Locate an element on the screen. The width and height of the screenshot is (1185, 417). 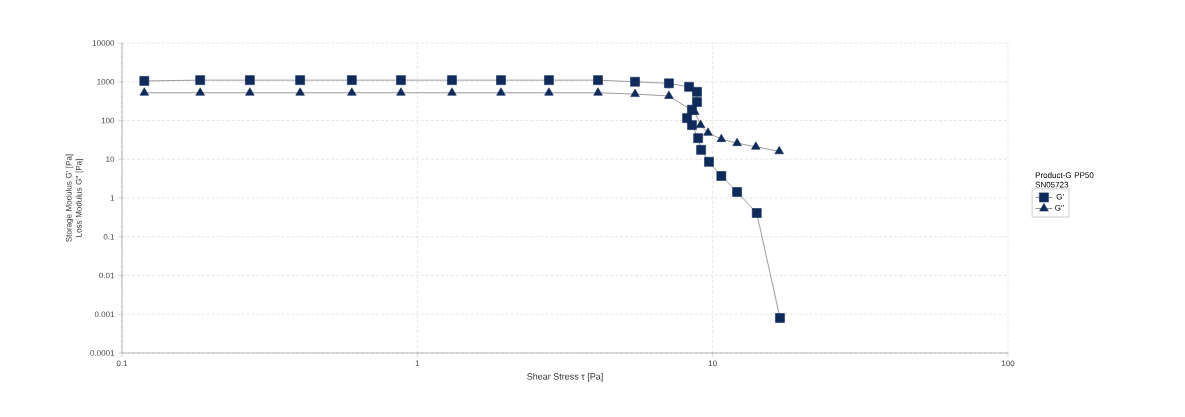
y-axis-title: Storage Modulus G' [Pa] Loss Modulus G'' [Pa] is located at coordinates (74, 198).